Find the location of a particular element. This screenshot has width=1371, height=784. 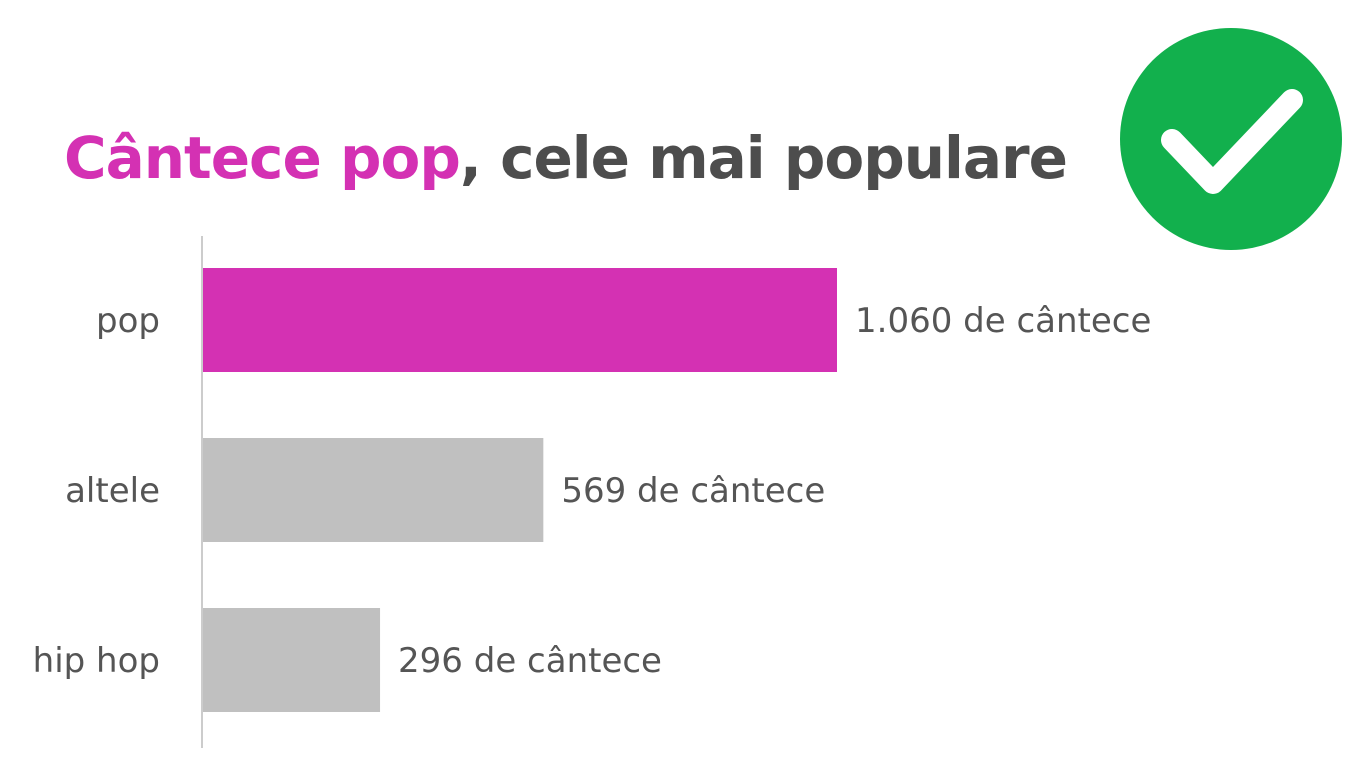

bar-pop is located at coordinates (520, 320).